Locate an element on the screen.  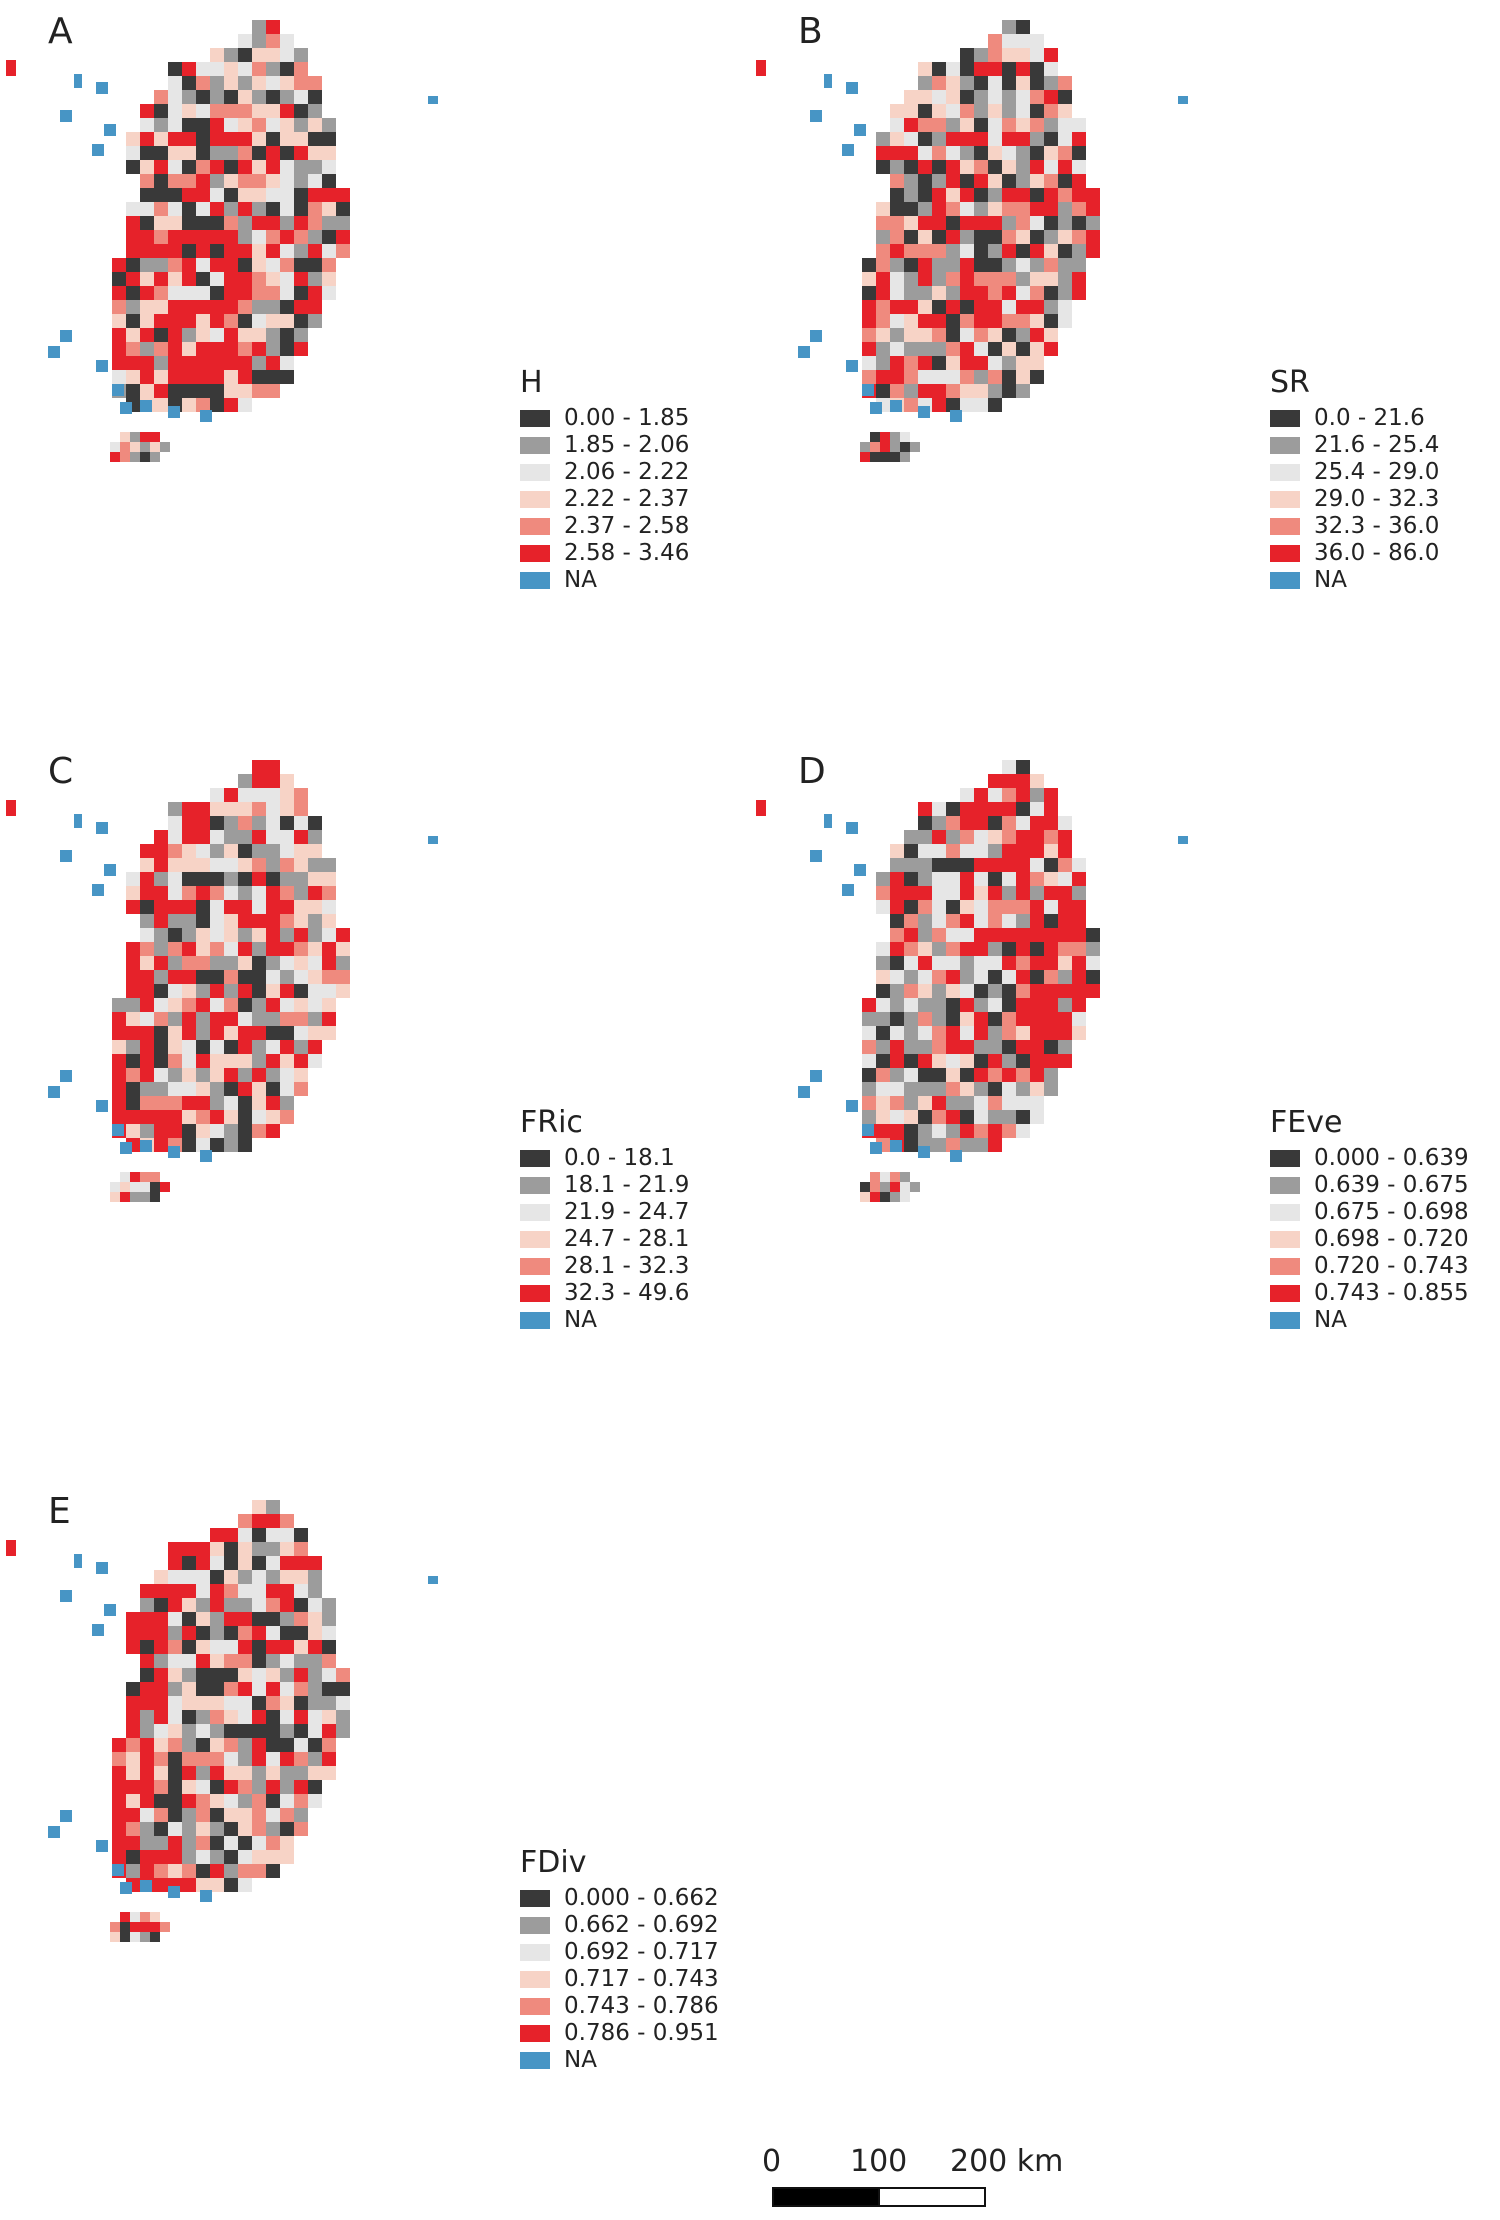
legend-item: 21.6 - 25.4 is located at coordinates (1354, 445).